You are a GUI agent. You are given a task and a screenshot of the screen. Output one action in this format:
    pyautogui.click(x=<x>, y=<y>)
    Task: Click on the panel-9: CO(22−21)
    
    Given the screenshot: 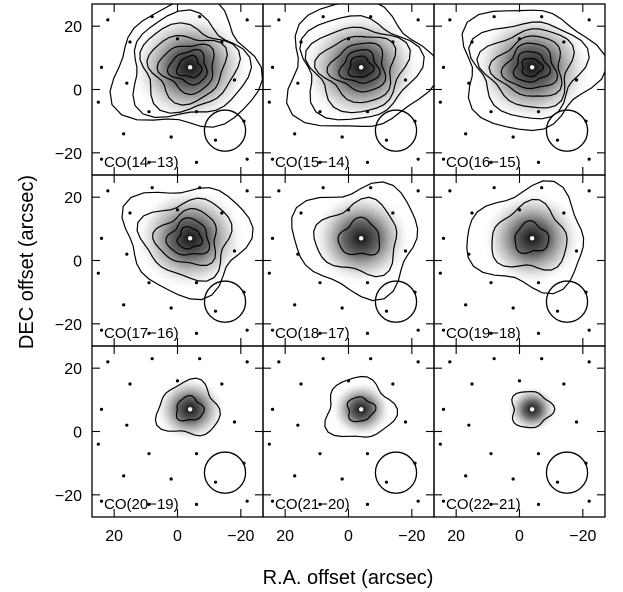 What is the action you would take?
    pyautogui.click(x=519, y=431)
    